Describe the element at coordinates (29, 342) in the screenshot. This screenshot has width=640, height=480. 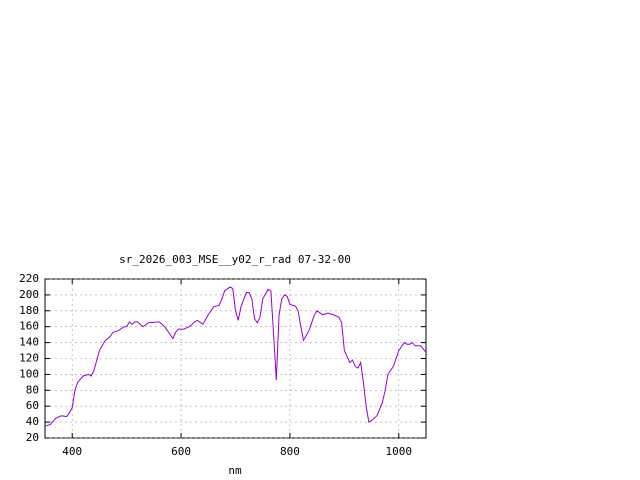
I see `y-tick-label: 140` at that location.